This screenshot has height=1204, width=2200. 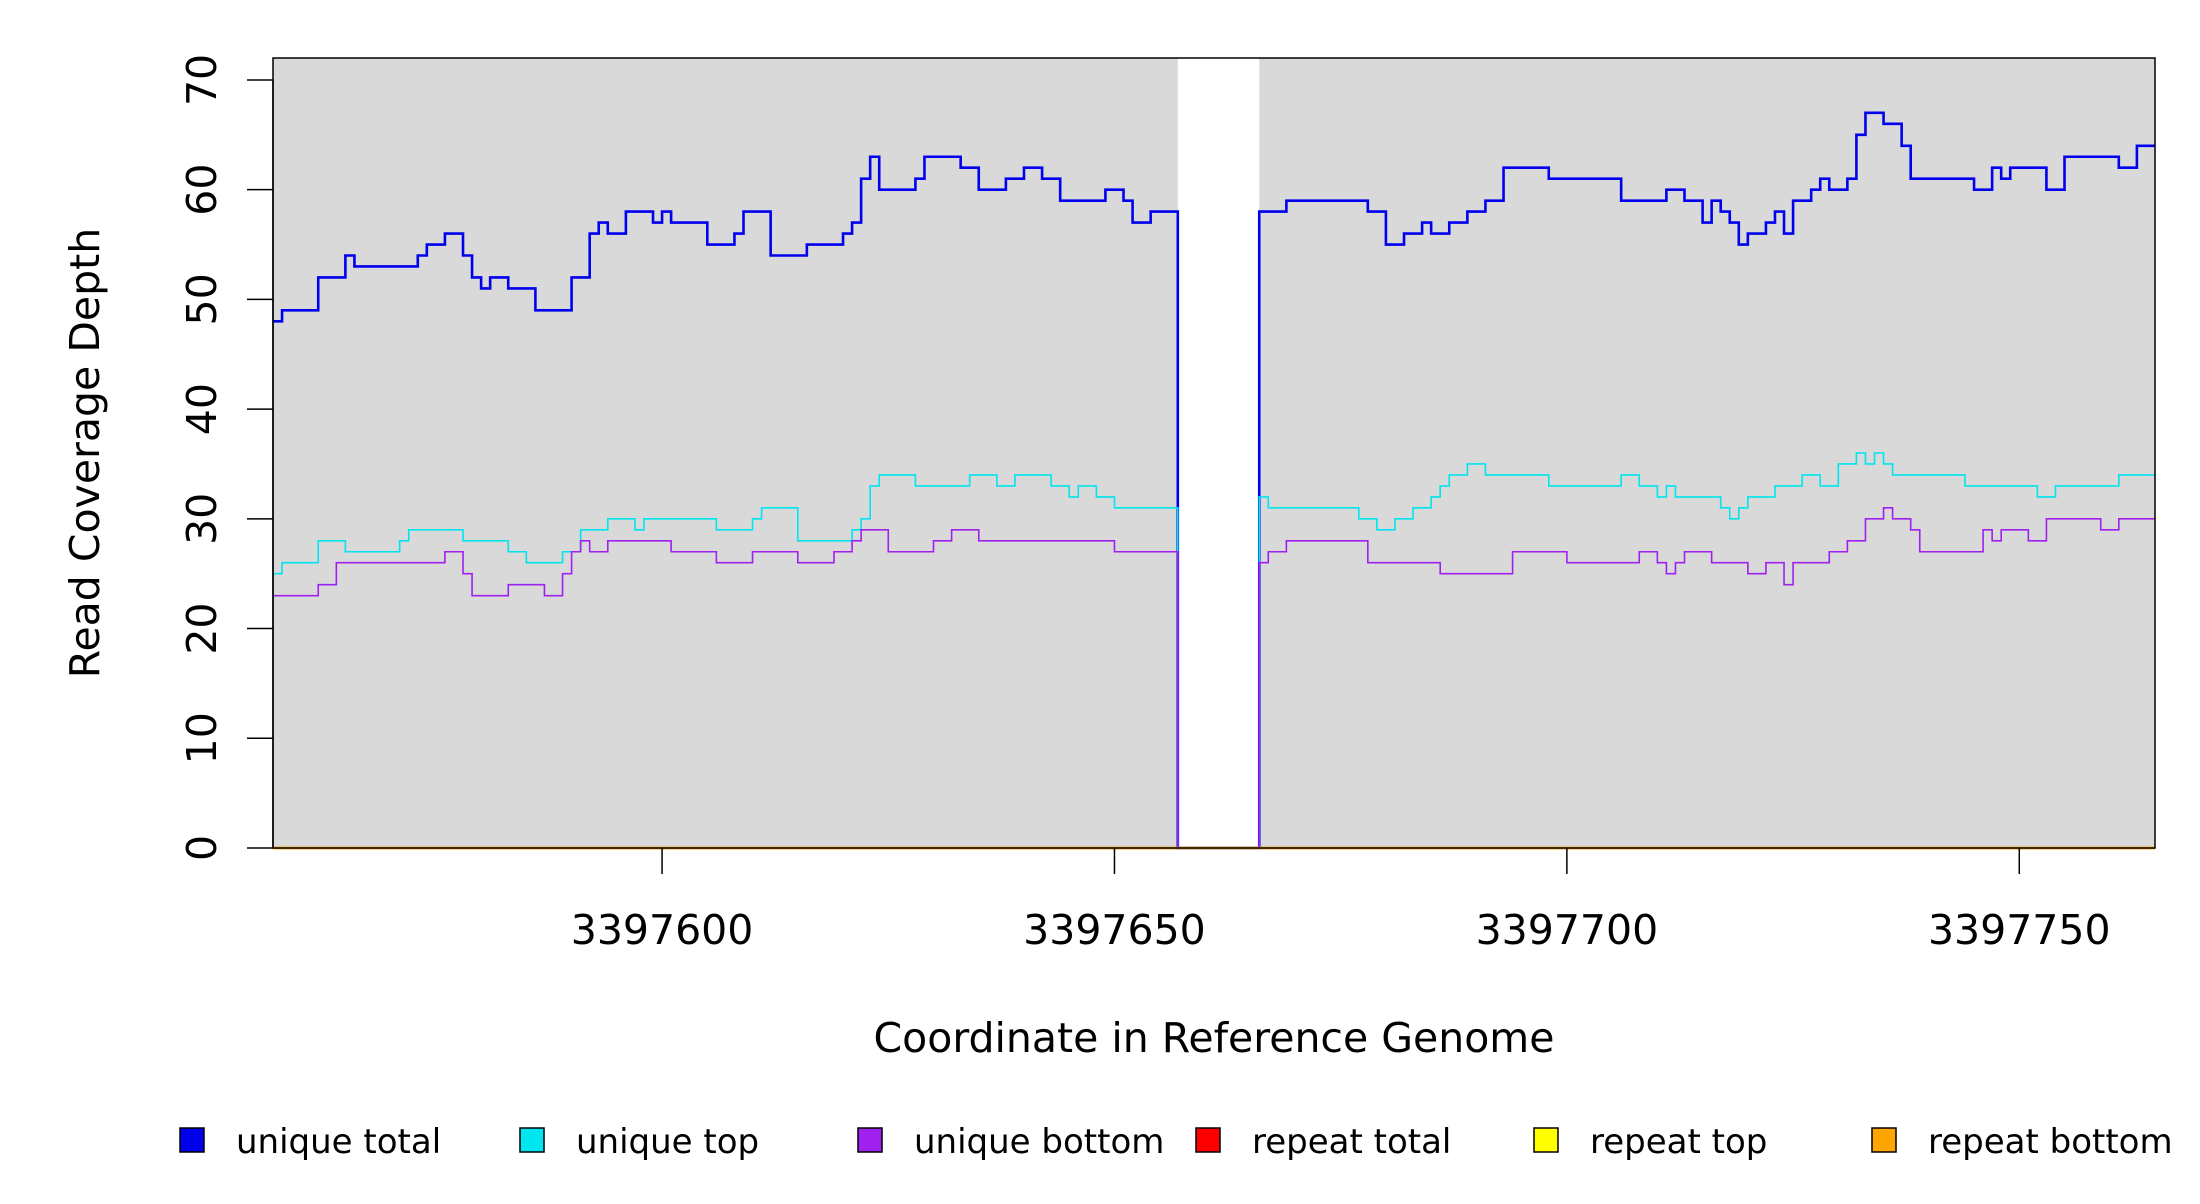 I want to click on y-tick-label: 10, so click(x=202, y=738).